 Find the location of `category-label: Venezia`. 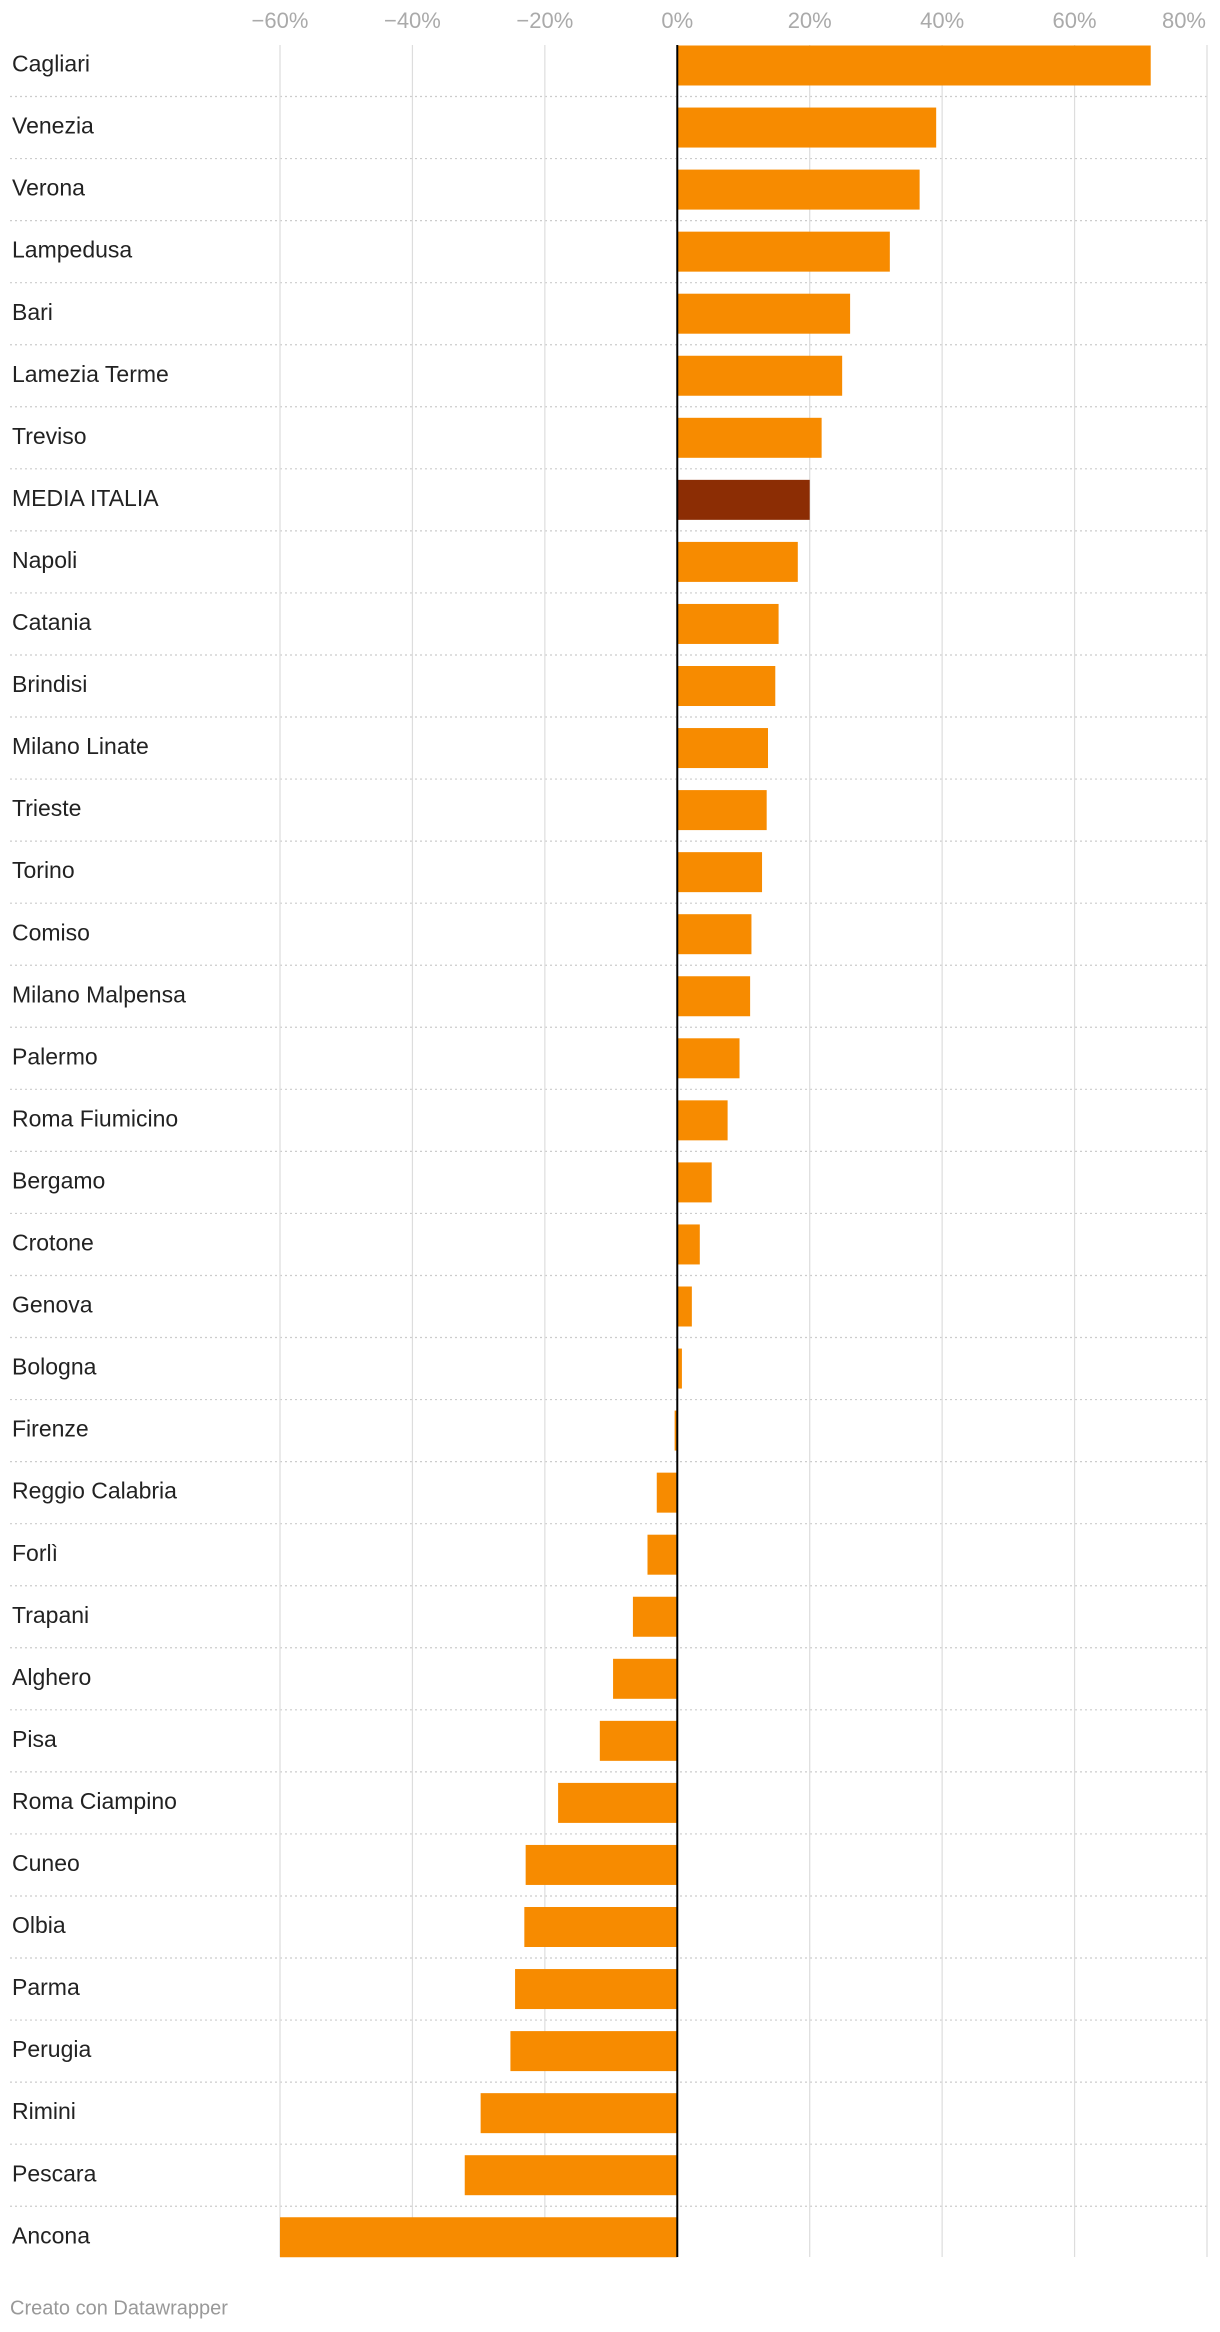

category-label: Venezia is located at coordinates (53, 126).